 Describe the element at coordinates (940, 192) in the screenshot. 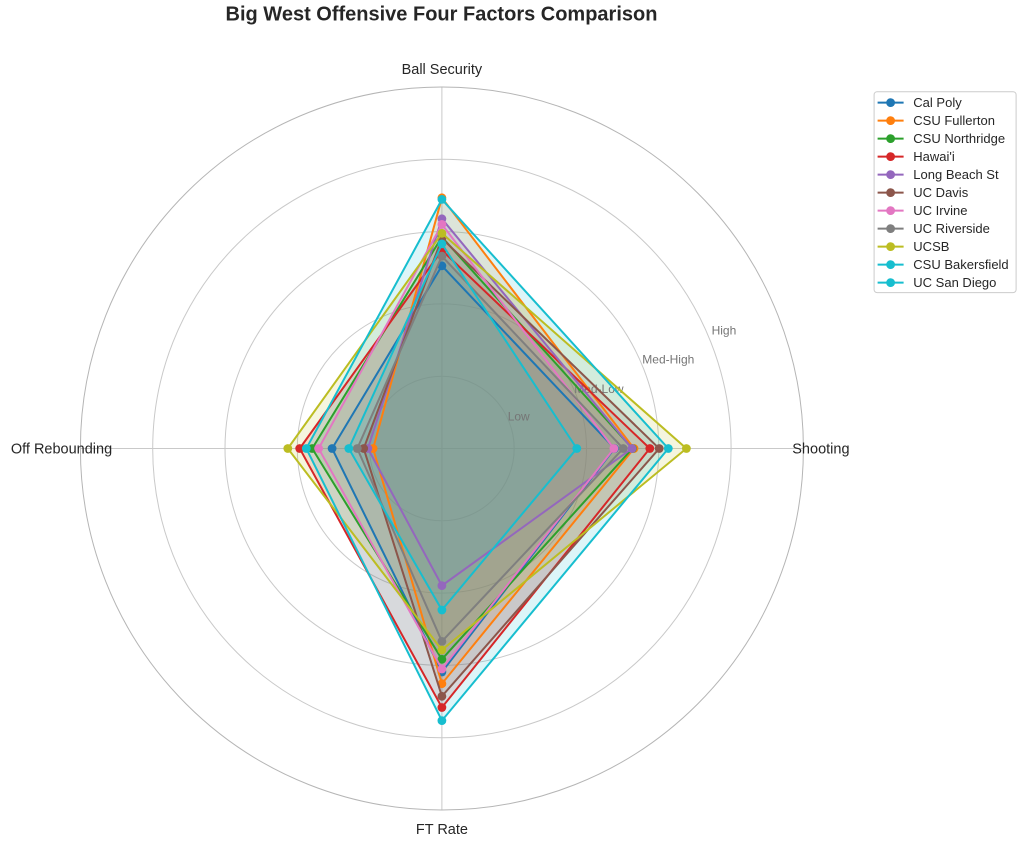

I see `svg-text: UC Davis` at that location.